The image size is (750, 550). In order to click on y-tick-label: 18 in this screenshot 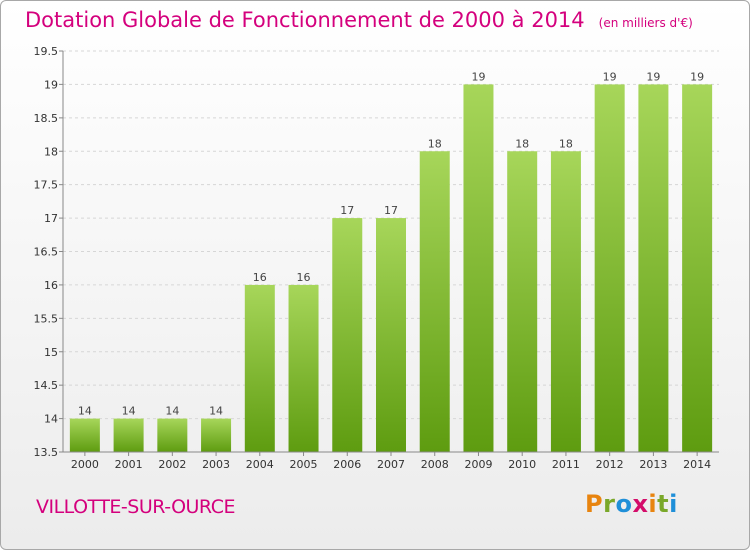, I will do `click(51, 151)`.